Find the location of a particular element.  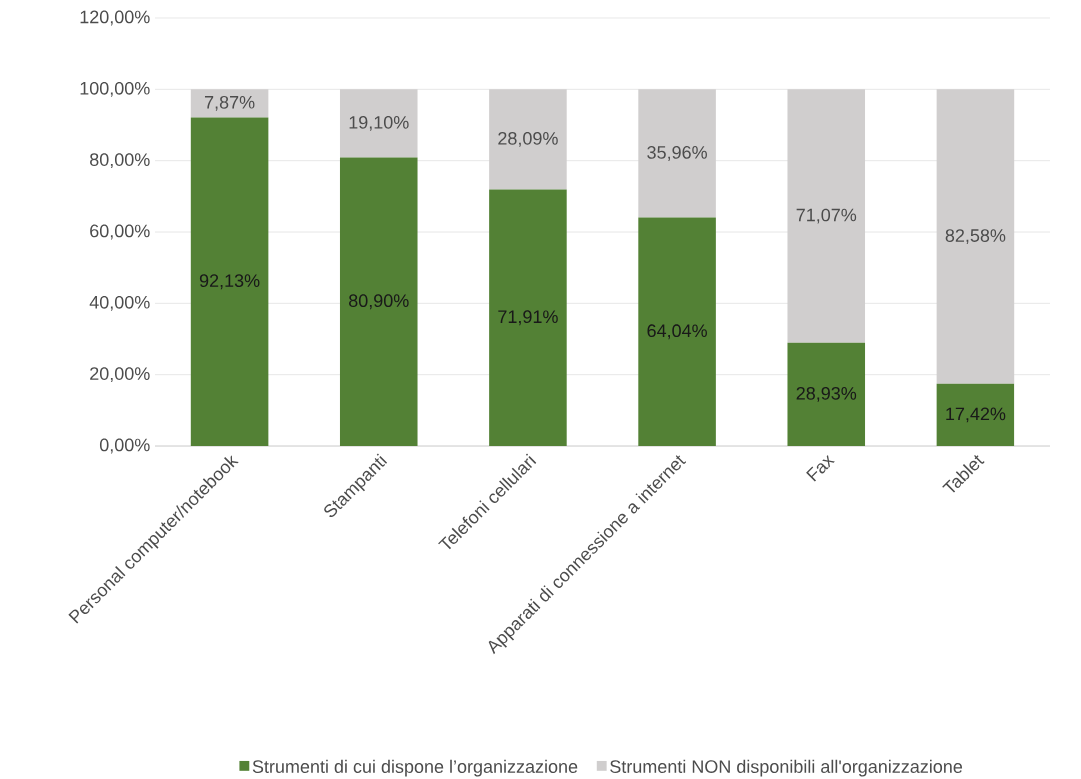

data-label: 19,10% is located at coordinates (379, 123).